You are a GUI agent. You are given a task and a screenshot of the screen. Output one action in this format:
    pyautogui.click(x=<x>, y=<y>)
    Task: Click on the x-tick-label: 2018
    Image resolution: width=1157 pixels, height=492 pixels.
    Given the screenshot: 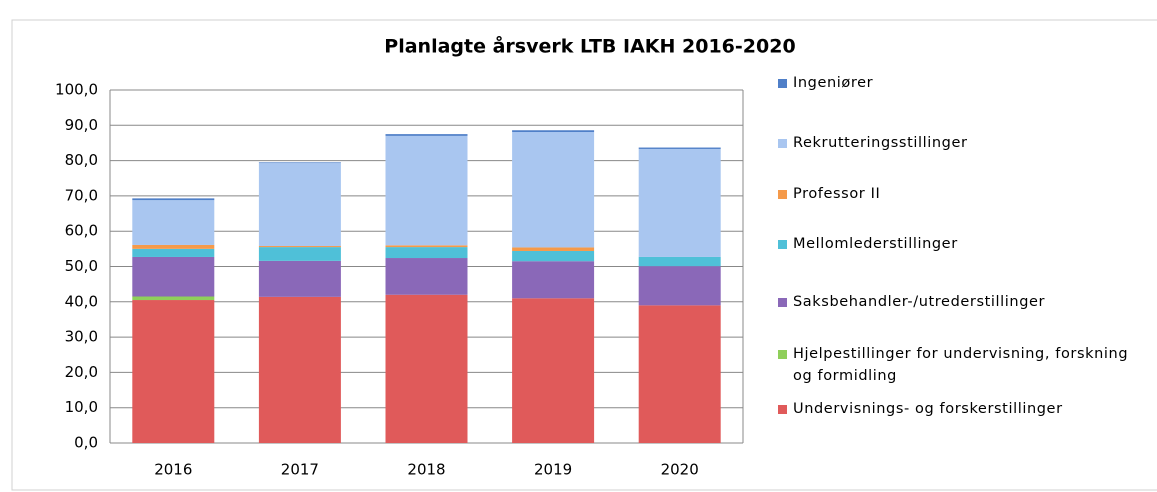 What is the action you would take?
    pyautogui.click(x=426, y=470)
    